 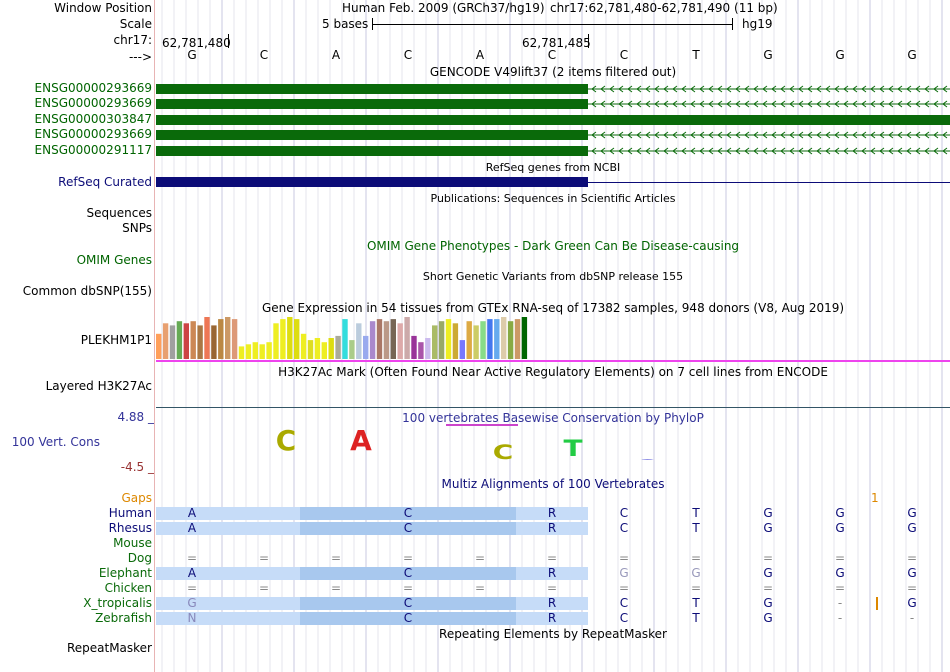 I want to click on multiz-species-label: Elephant, so click(x=125, y=573).